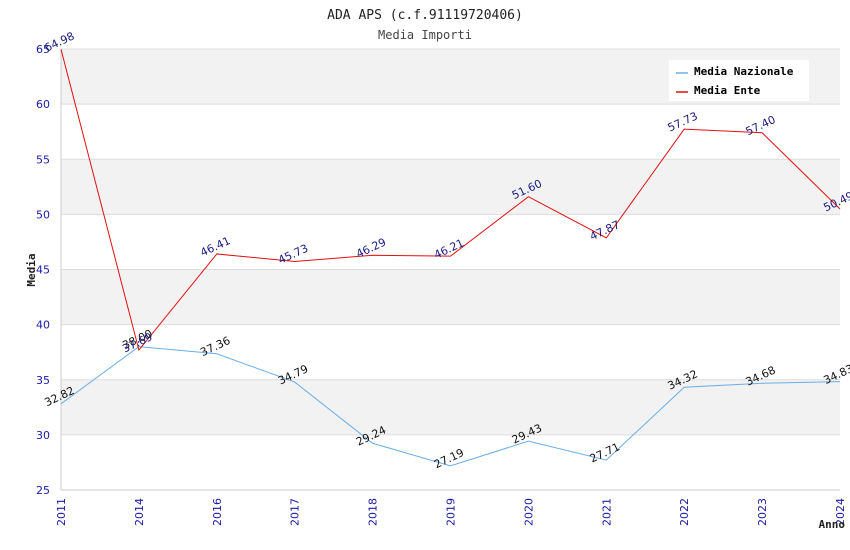 This screenshot has width=850, height=550. Describe the element at coordinates (43, 104) in the screenshot. I see `y-tick-label: 60` at that location.